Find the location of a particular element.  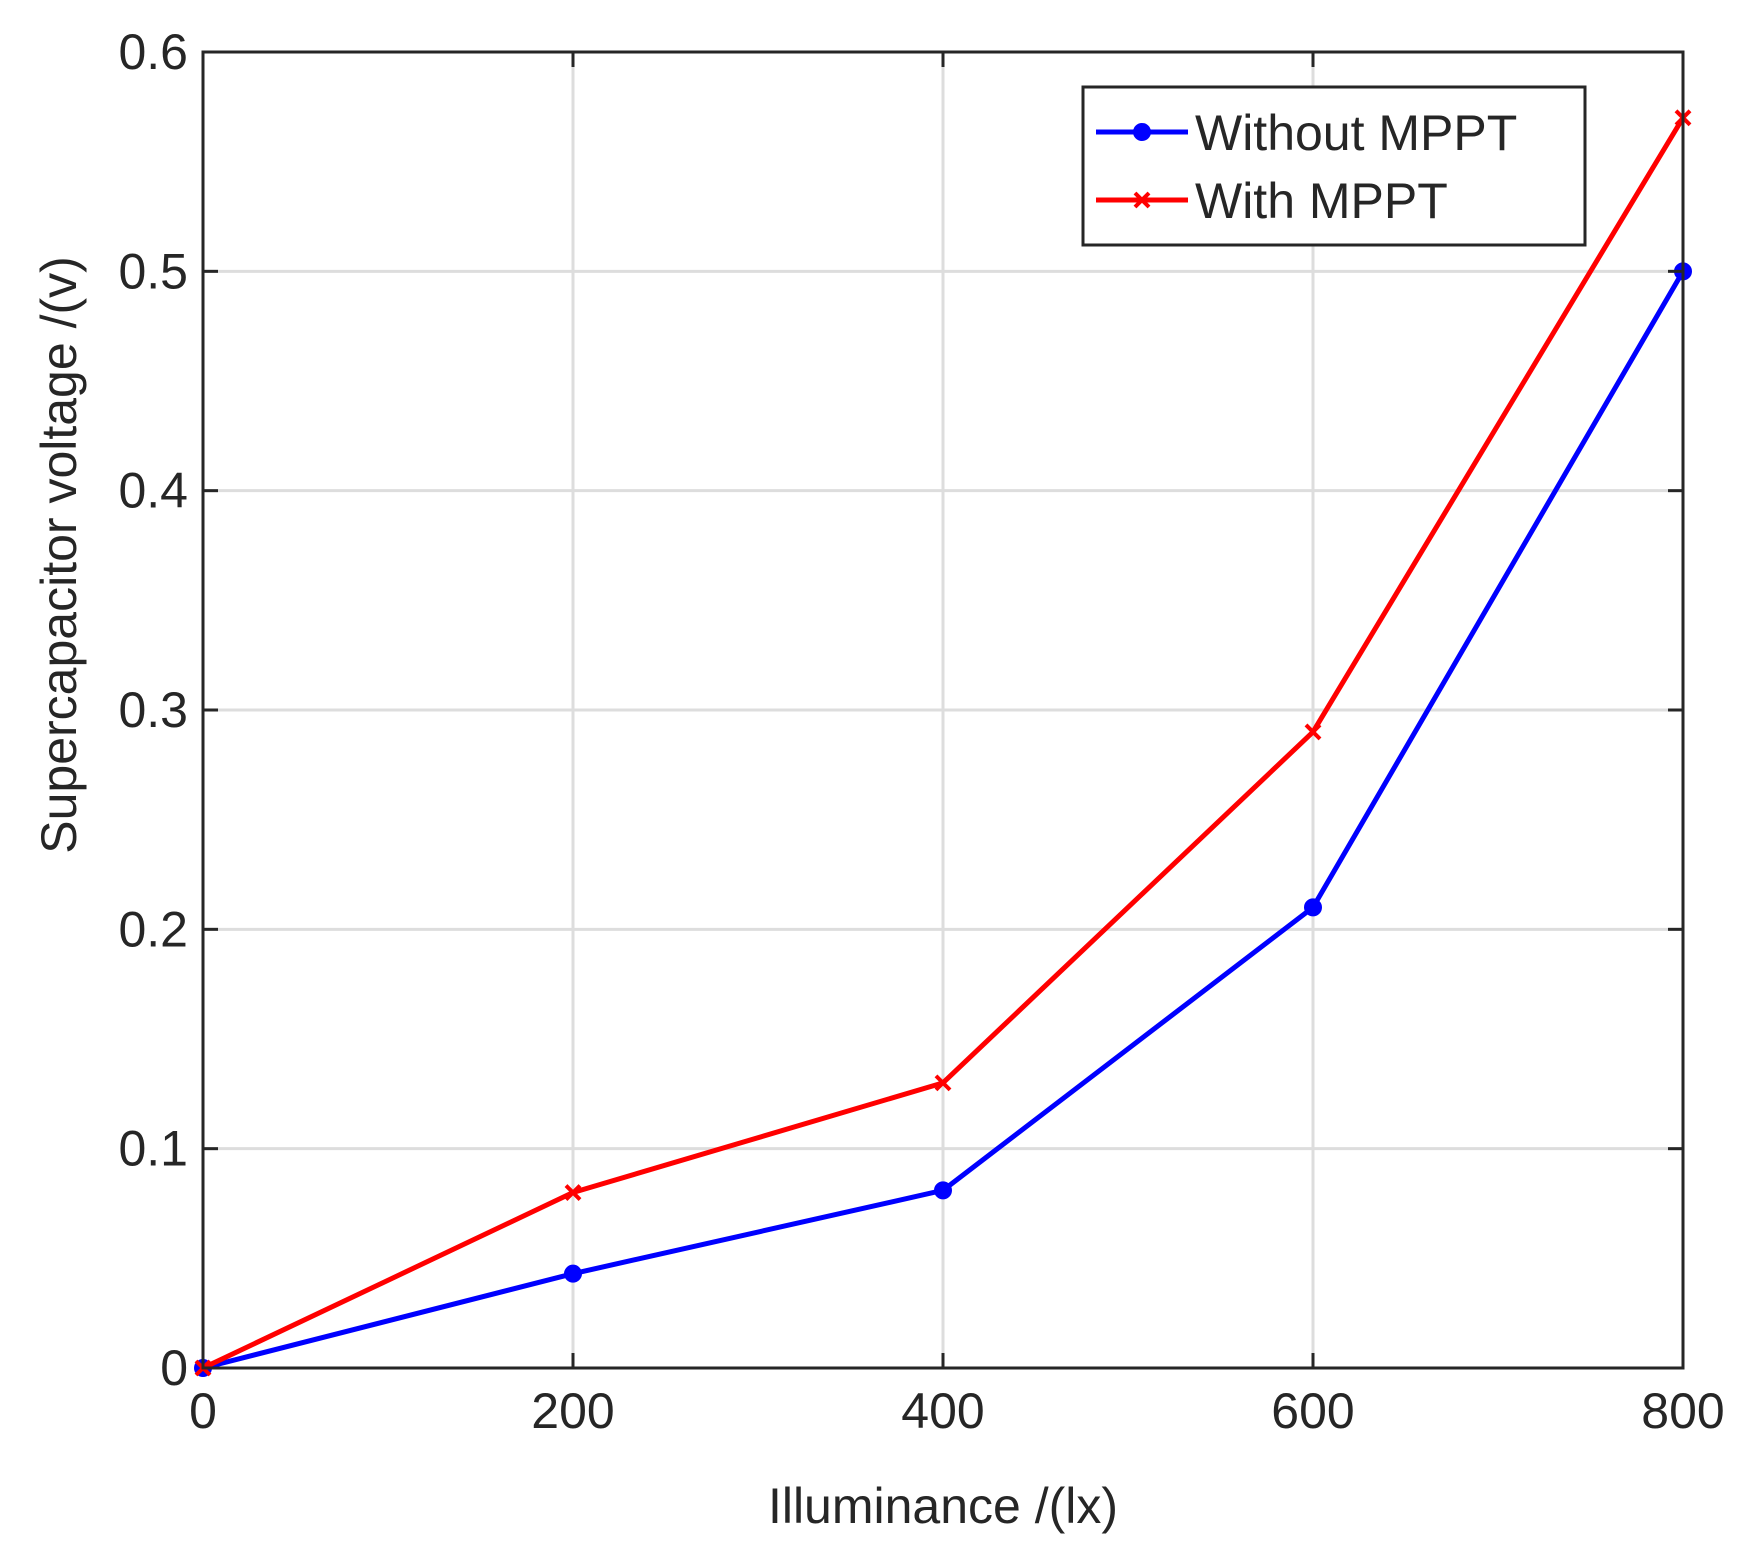

y-tick-label: 0.5 is located at coordinates (153, 271).